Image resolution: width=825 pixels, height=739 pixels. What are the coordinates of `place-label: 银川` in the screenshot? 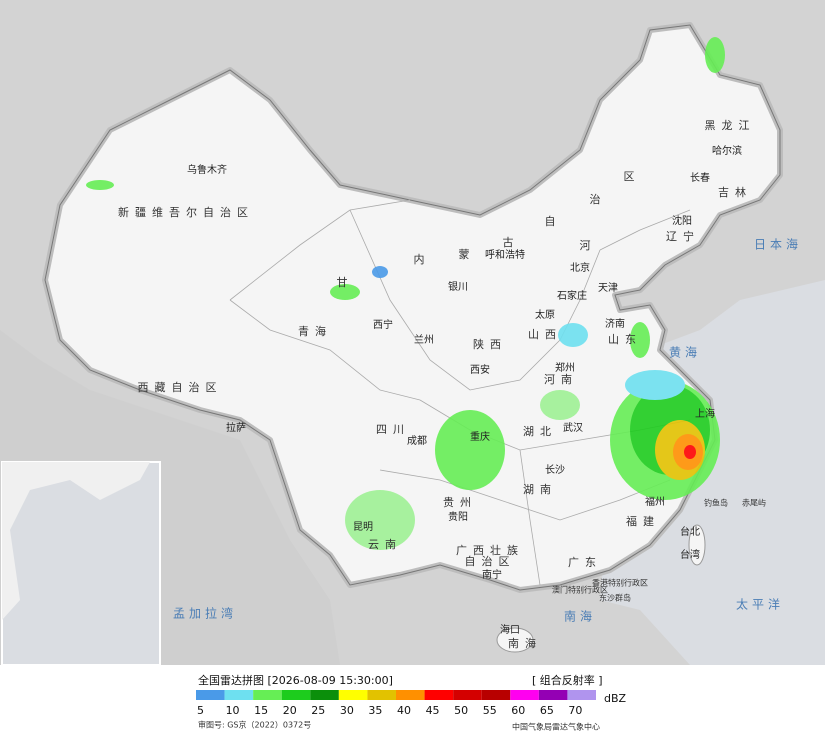 It's located at (458, 286).